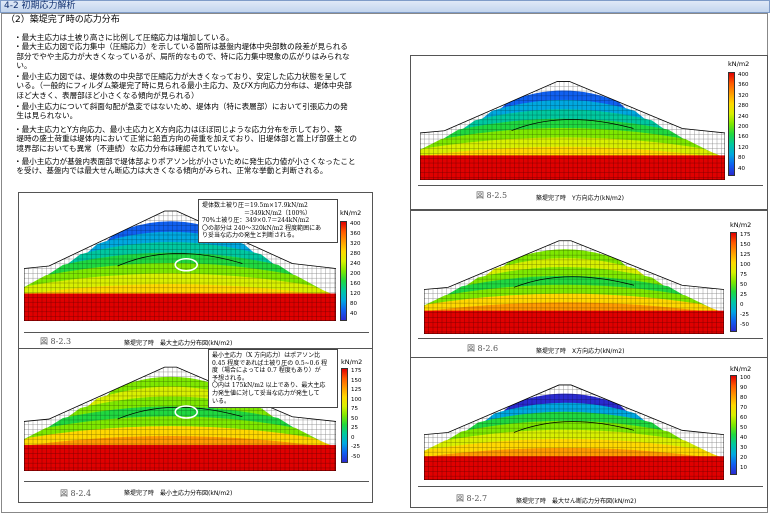  Describe the element at coordinates (178, 343) in the screenshot. I see `figure-8-2-3-caption: 築堤完了時 最大主応力分布図(kN/m2)` at that location.